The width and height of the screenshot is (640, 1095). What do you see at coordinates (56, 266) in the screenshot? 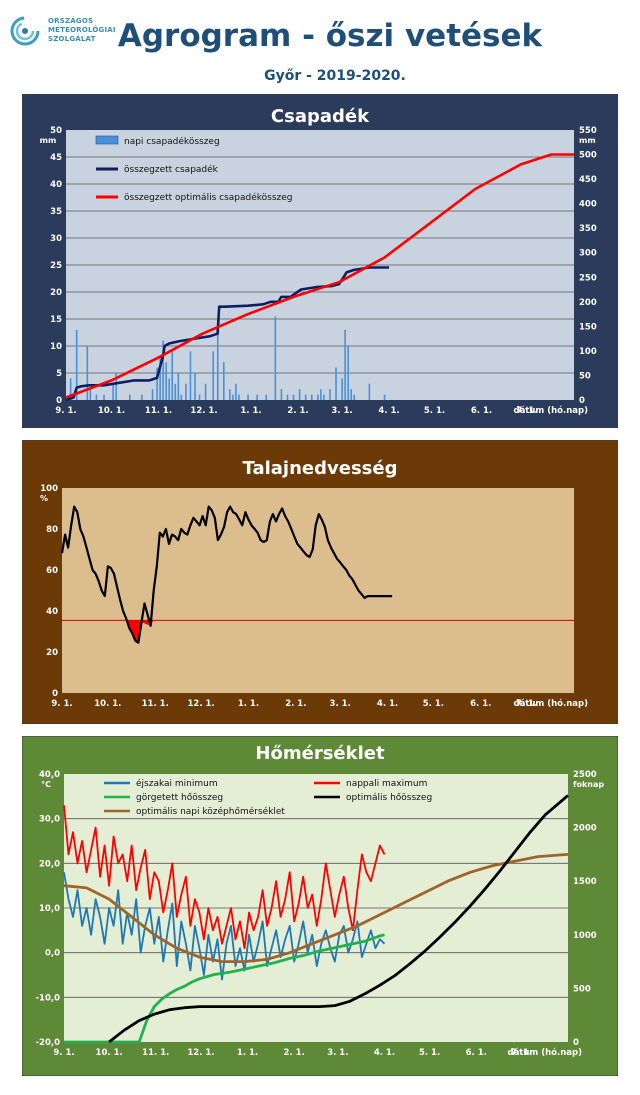
I see `y-tick-label: 25` at bounding box center [56, 266].